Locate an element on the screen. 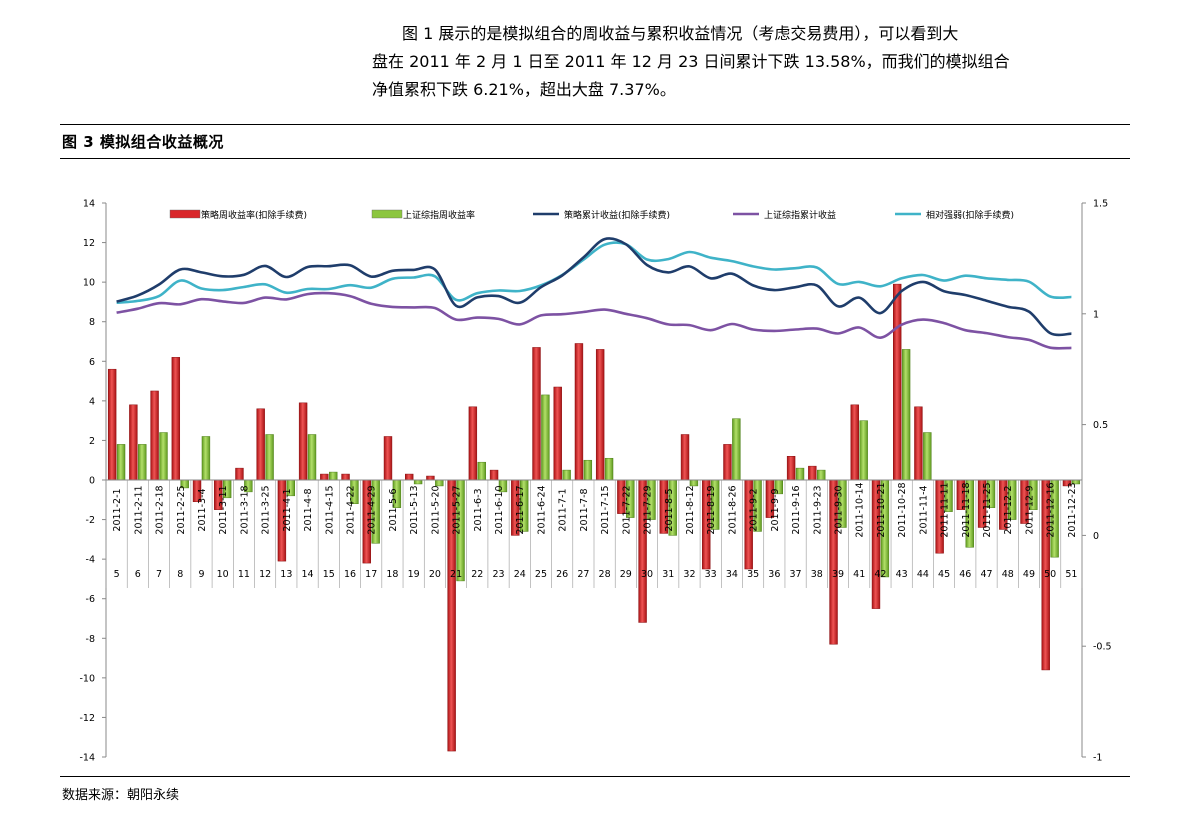 This screenshot has width=1191, height=820. x-date-label: 2011-3-4 is located at coordinates (202, 509).